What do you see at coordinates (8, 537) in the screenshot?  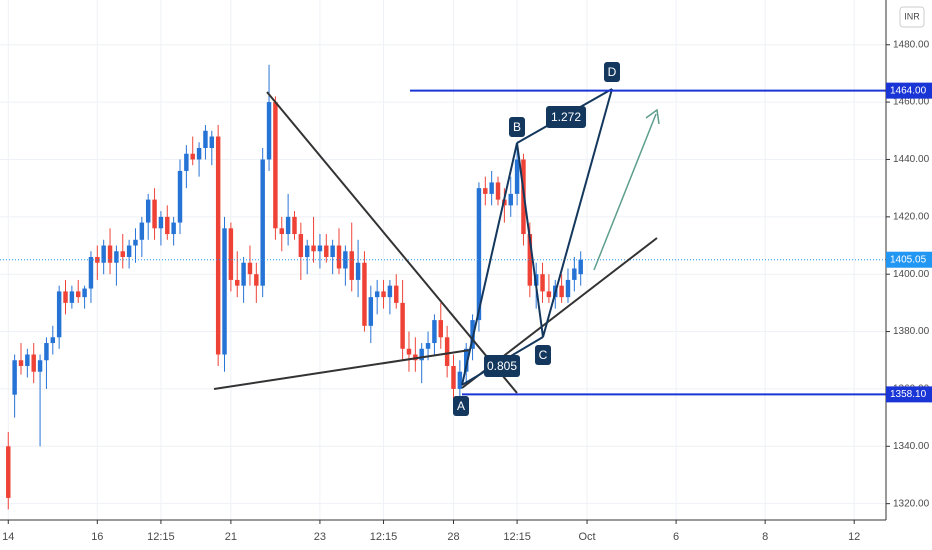 I see `x-tick-label: 14` at bounding box center [8, 537].